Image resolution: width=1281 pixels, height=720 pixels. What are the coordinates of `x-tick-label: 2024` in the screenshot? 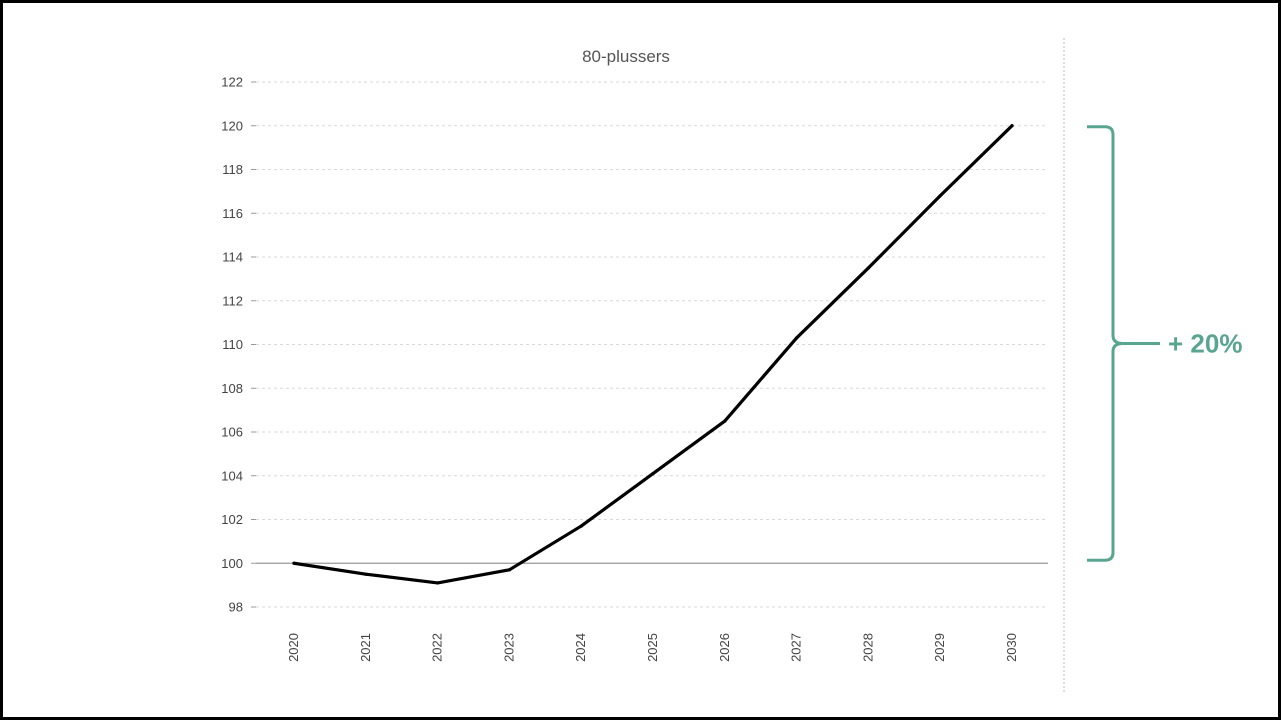 It's located at (580, 647).